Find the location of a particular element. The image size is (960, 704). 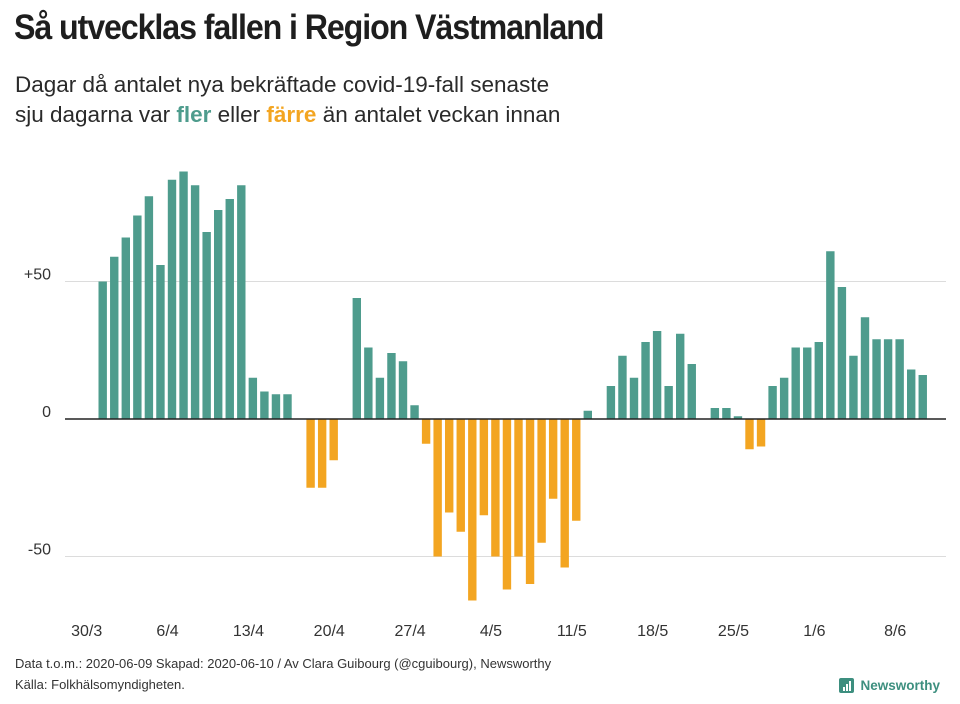

x-tick-label-0: 30/3 is located at coordinates (86, 631).